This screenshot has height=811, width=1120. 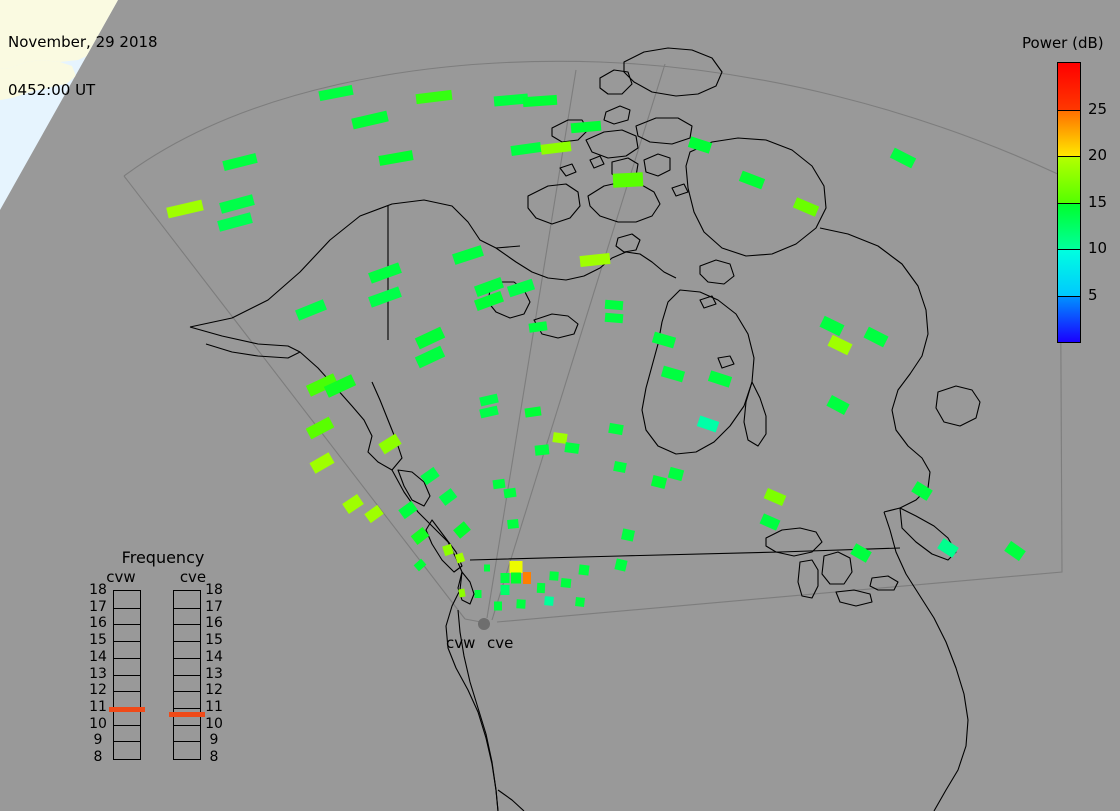 What do you see at coordinates (837, 568) in the screenshot?
I see `coast-lake-huron` at bounding box center [837, 568].